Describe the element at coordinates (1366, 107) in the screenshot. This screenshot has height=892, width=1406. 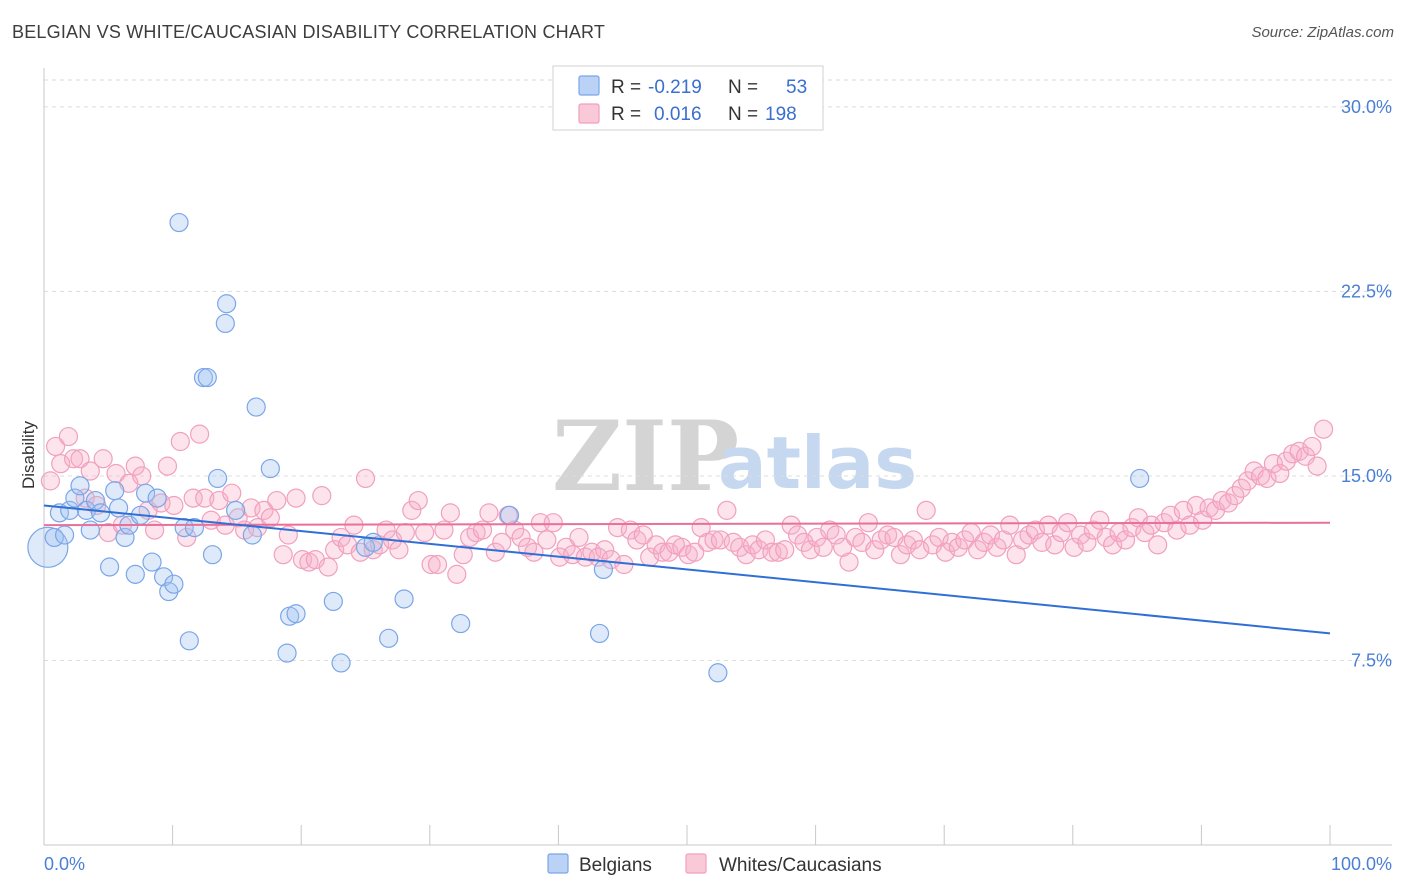
I see `y-tick-label-3: 30.0%` at that location.